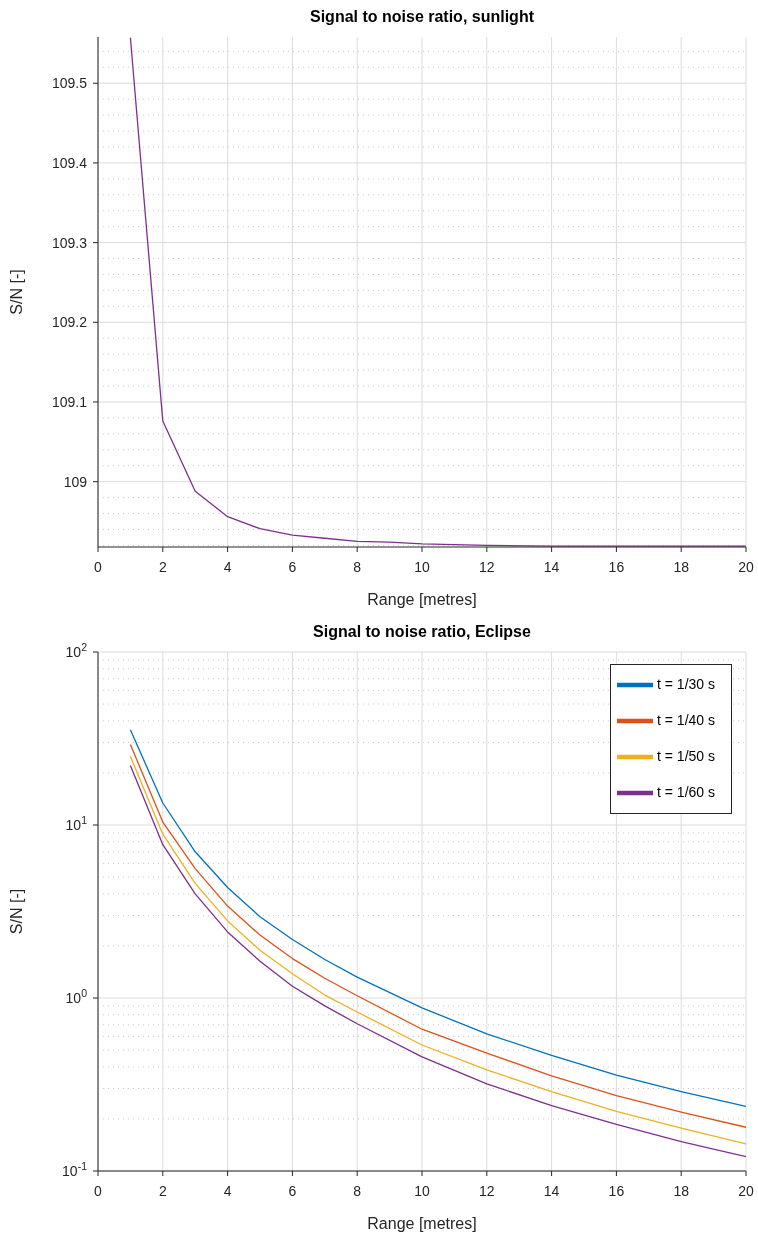 Image resolution: width=758 pixels, height=1239 pixels. Describe the element at coordinates (686, 791) in the screenshot. I see `legend-label: t = 1/60 s` at that location.